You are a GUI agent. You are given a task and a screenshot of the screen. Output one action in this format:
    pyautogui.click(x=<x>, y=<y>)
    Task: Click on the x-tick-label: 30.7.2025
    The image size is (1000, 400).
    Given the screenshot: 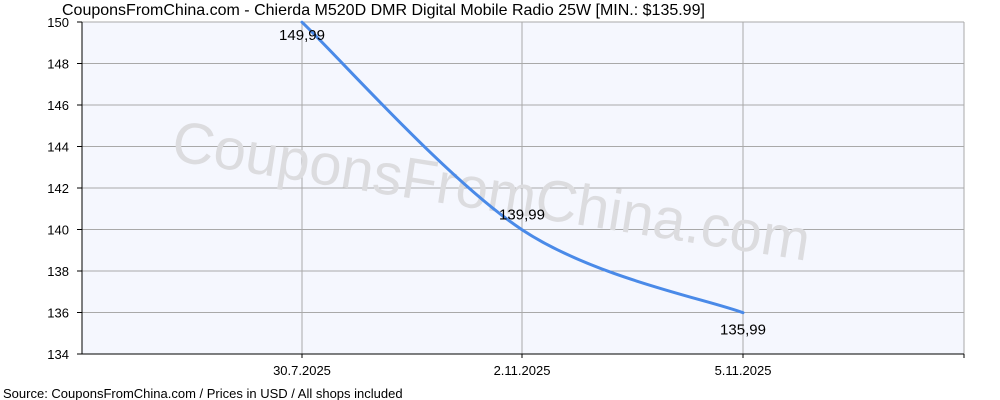 What is the action you would take?
    pyautogui.click(x=302, y=370)
    